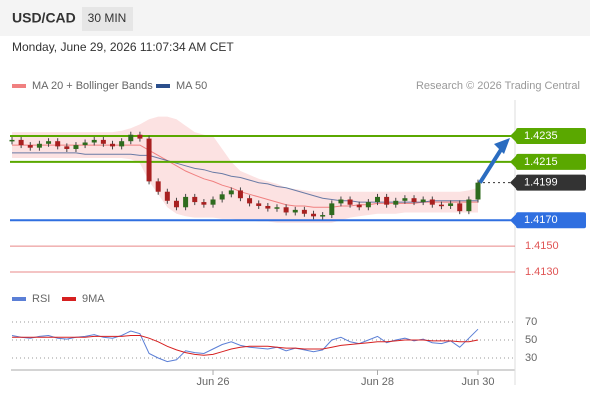  What do you see at coordinates (542, 272) in the screenshot?
I see `level-label: 1.4130` at bounding box center [542, 272].